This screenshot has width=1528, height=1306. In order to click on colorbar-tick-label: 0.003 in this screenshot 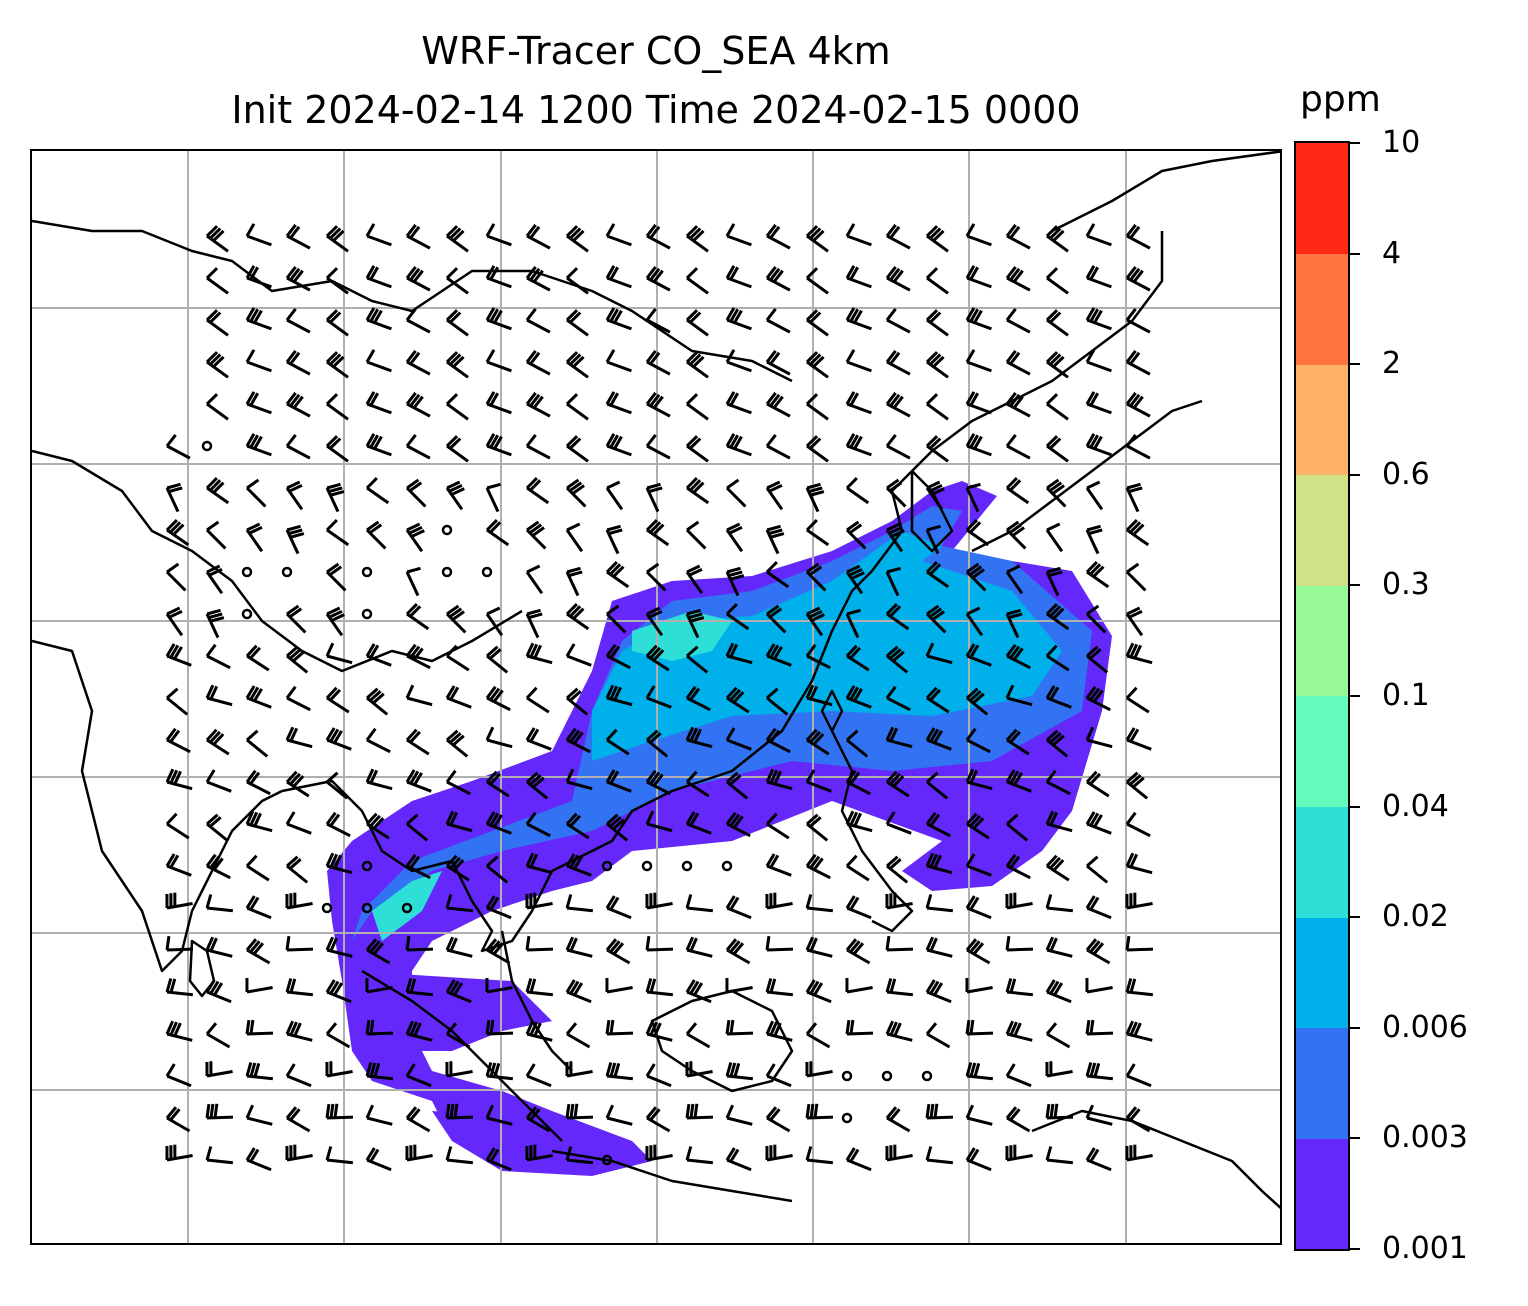, I will do `click(1425, 1138)`.